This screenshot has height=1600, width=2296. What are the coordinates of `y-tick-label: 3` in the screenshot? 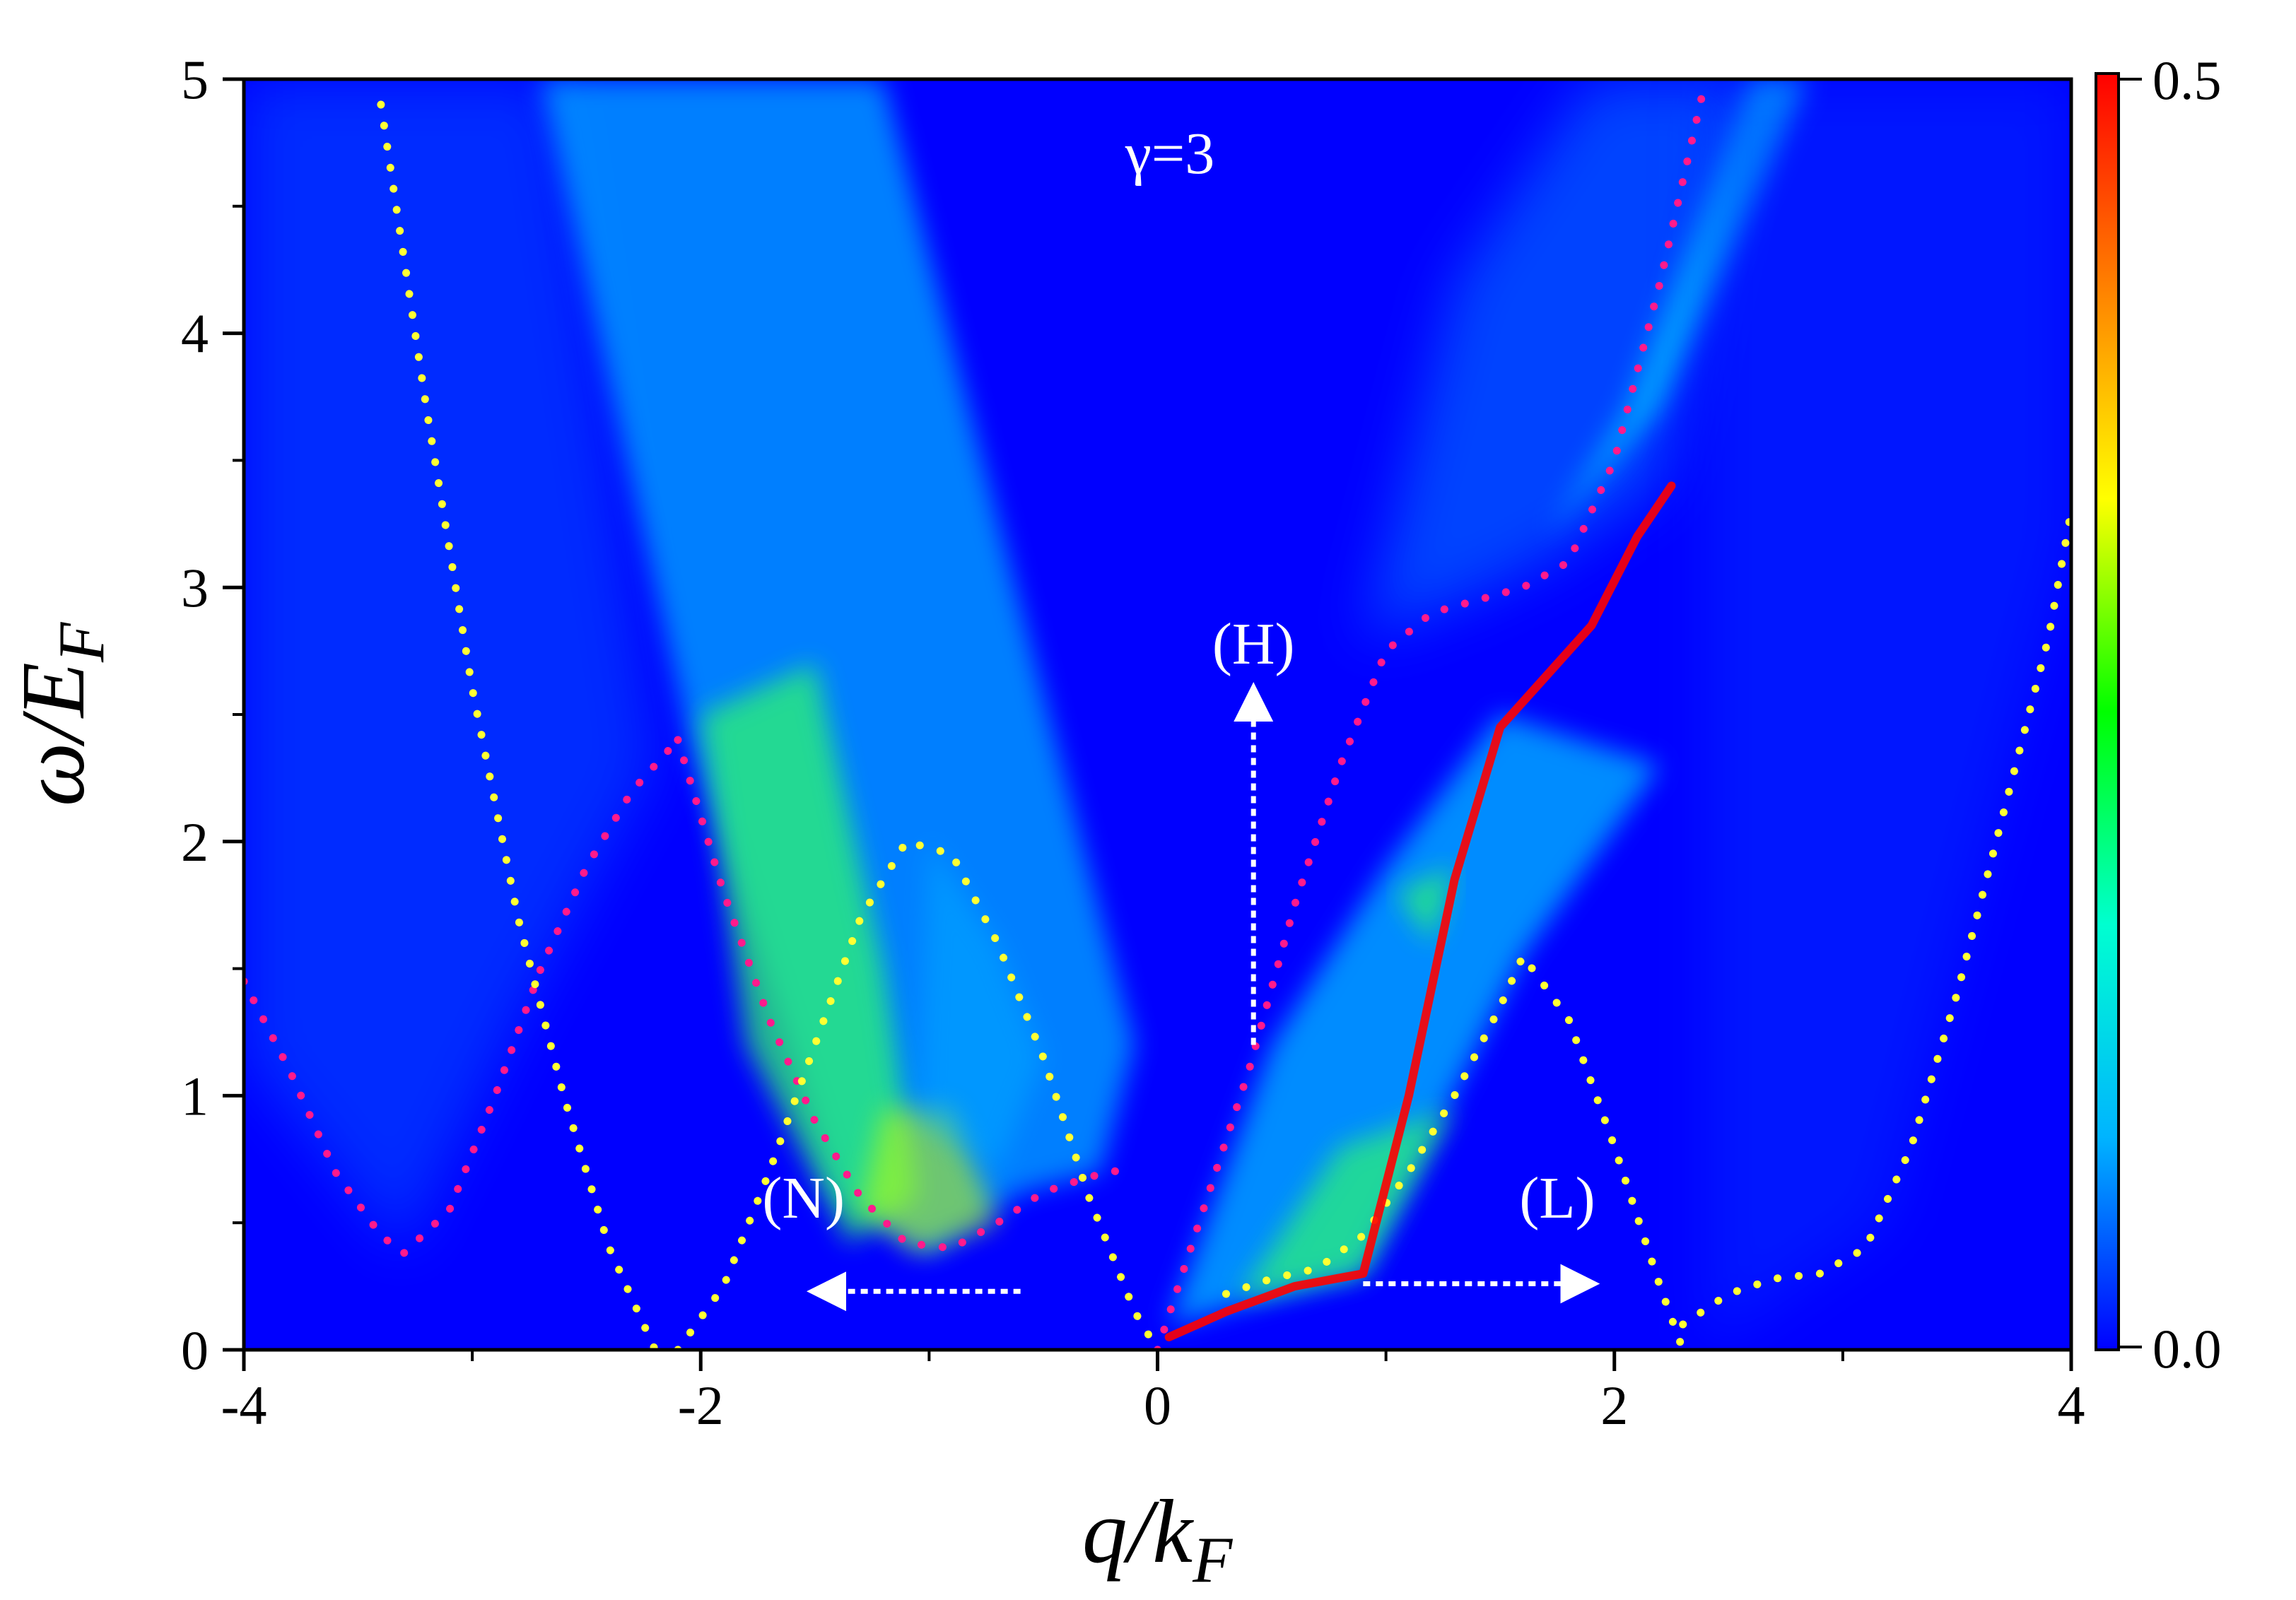 It's located at (195, 587).